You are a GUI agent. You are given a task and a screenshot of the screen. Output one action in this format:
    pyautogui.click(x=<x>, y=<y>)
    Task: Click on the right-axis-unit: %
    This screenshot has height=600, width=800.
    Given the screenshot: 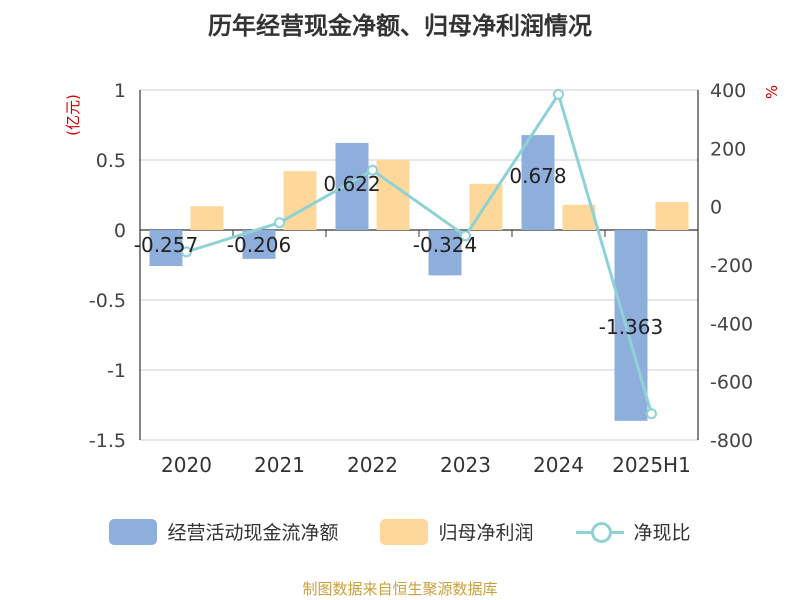 What is the action you would take?
    pyautogui.click(x=772, y=92)
    